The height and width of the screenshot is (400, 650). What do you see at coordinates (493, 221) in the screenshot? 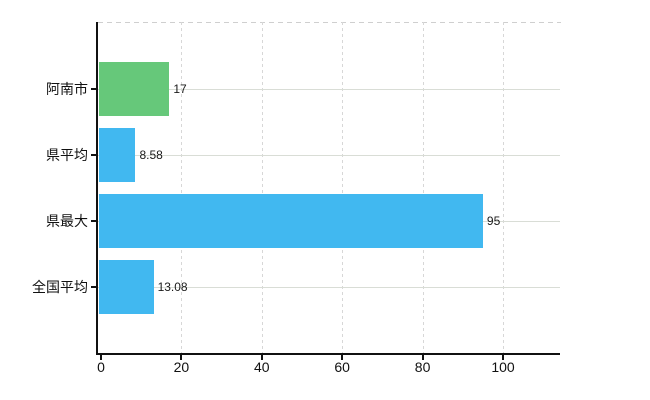
I see `bar-value-label: 95` at bounding box center [493, 221].